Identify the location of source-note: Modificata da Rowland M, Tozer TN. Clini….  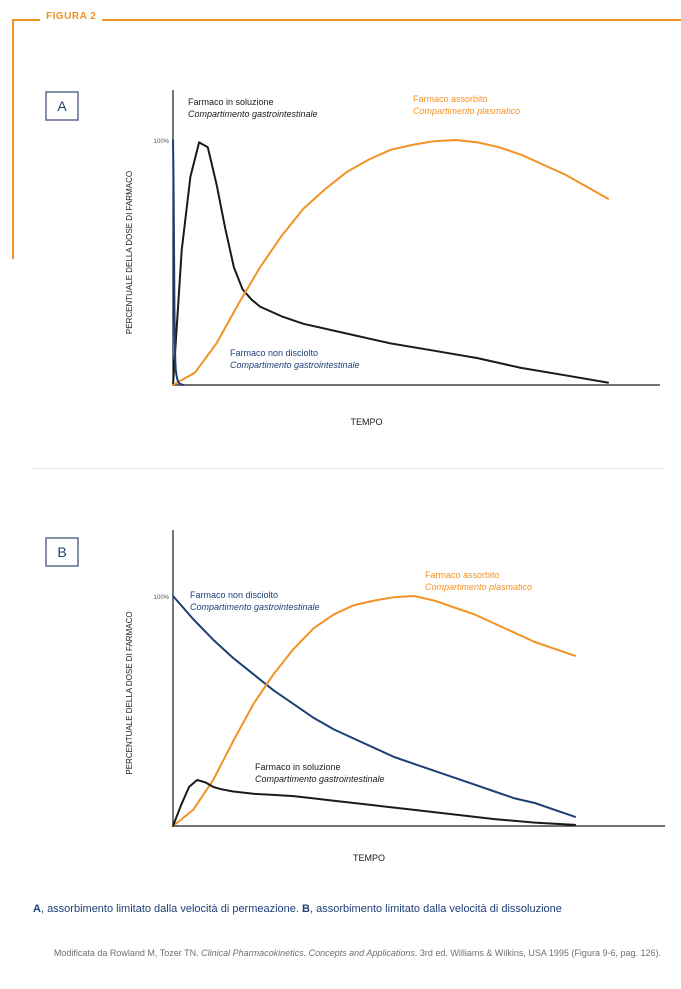
(351, 953).